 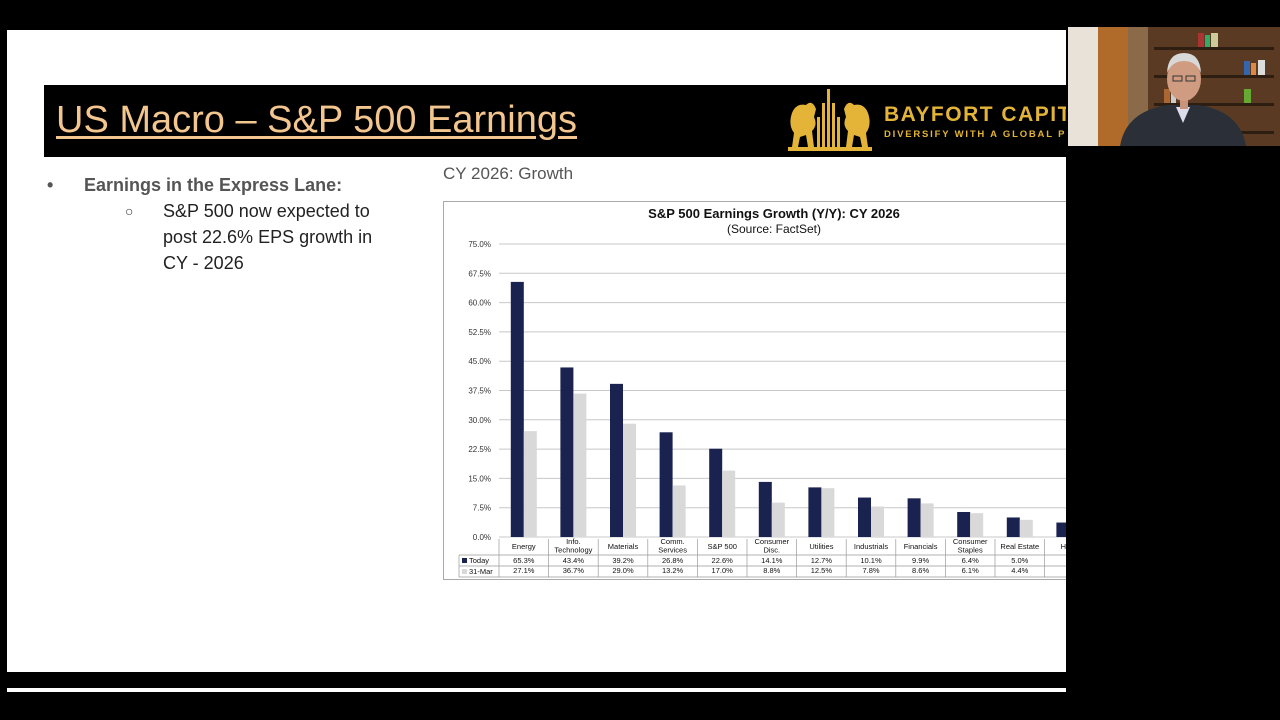 What do you see at coordinates (672, 550) in the screenshot?
I see `category-label: Services` at bounding box center [672, 550].